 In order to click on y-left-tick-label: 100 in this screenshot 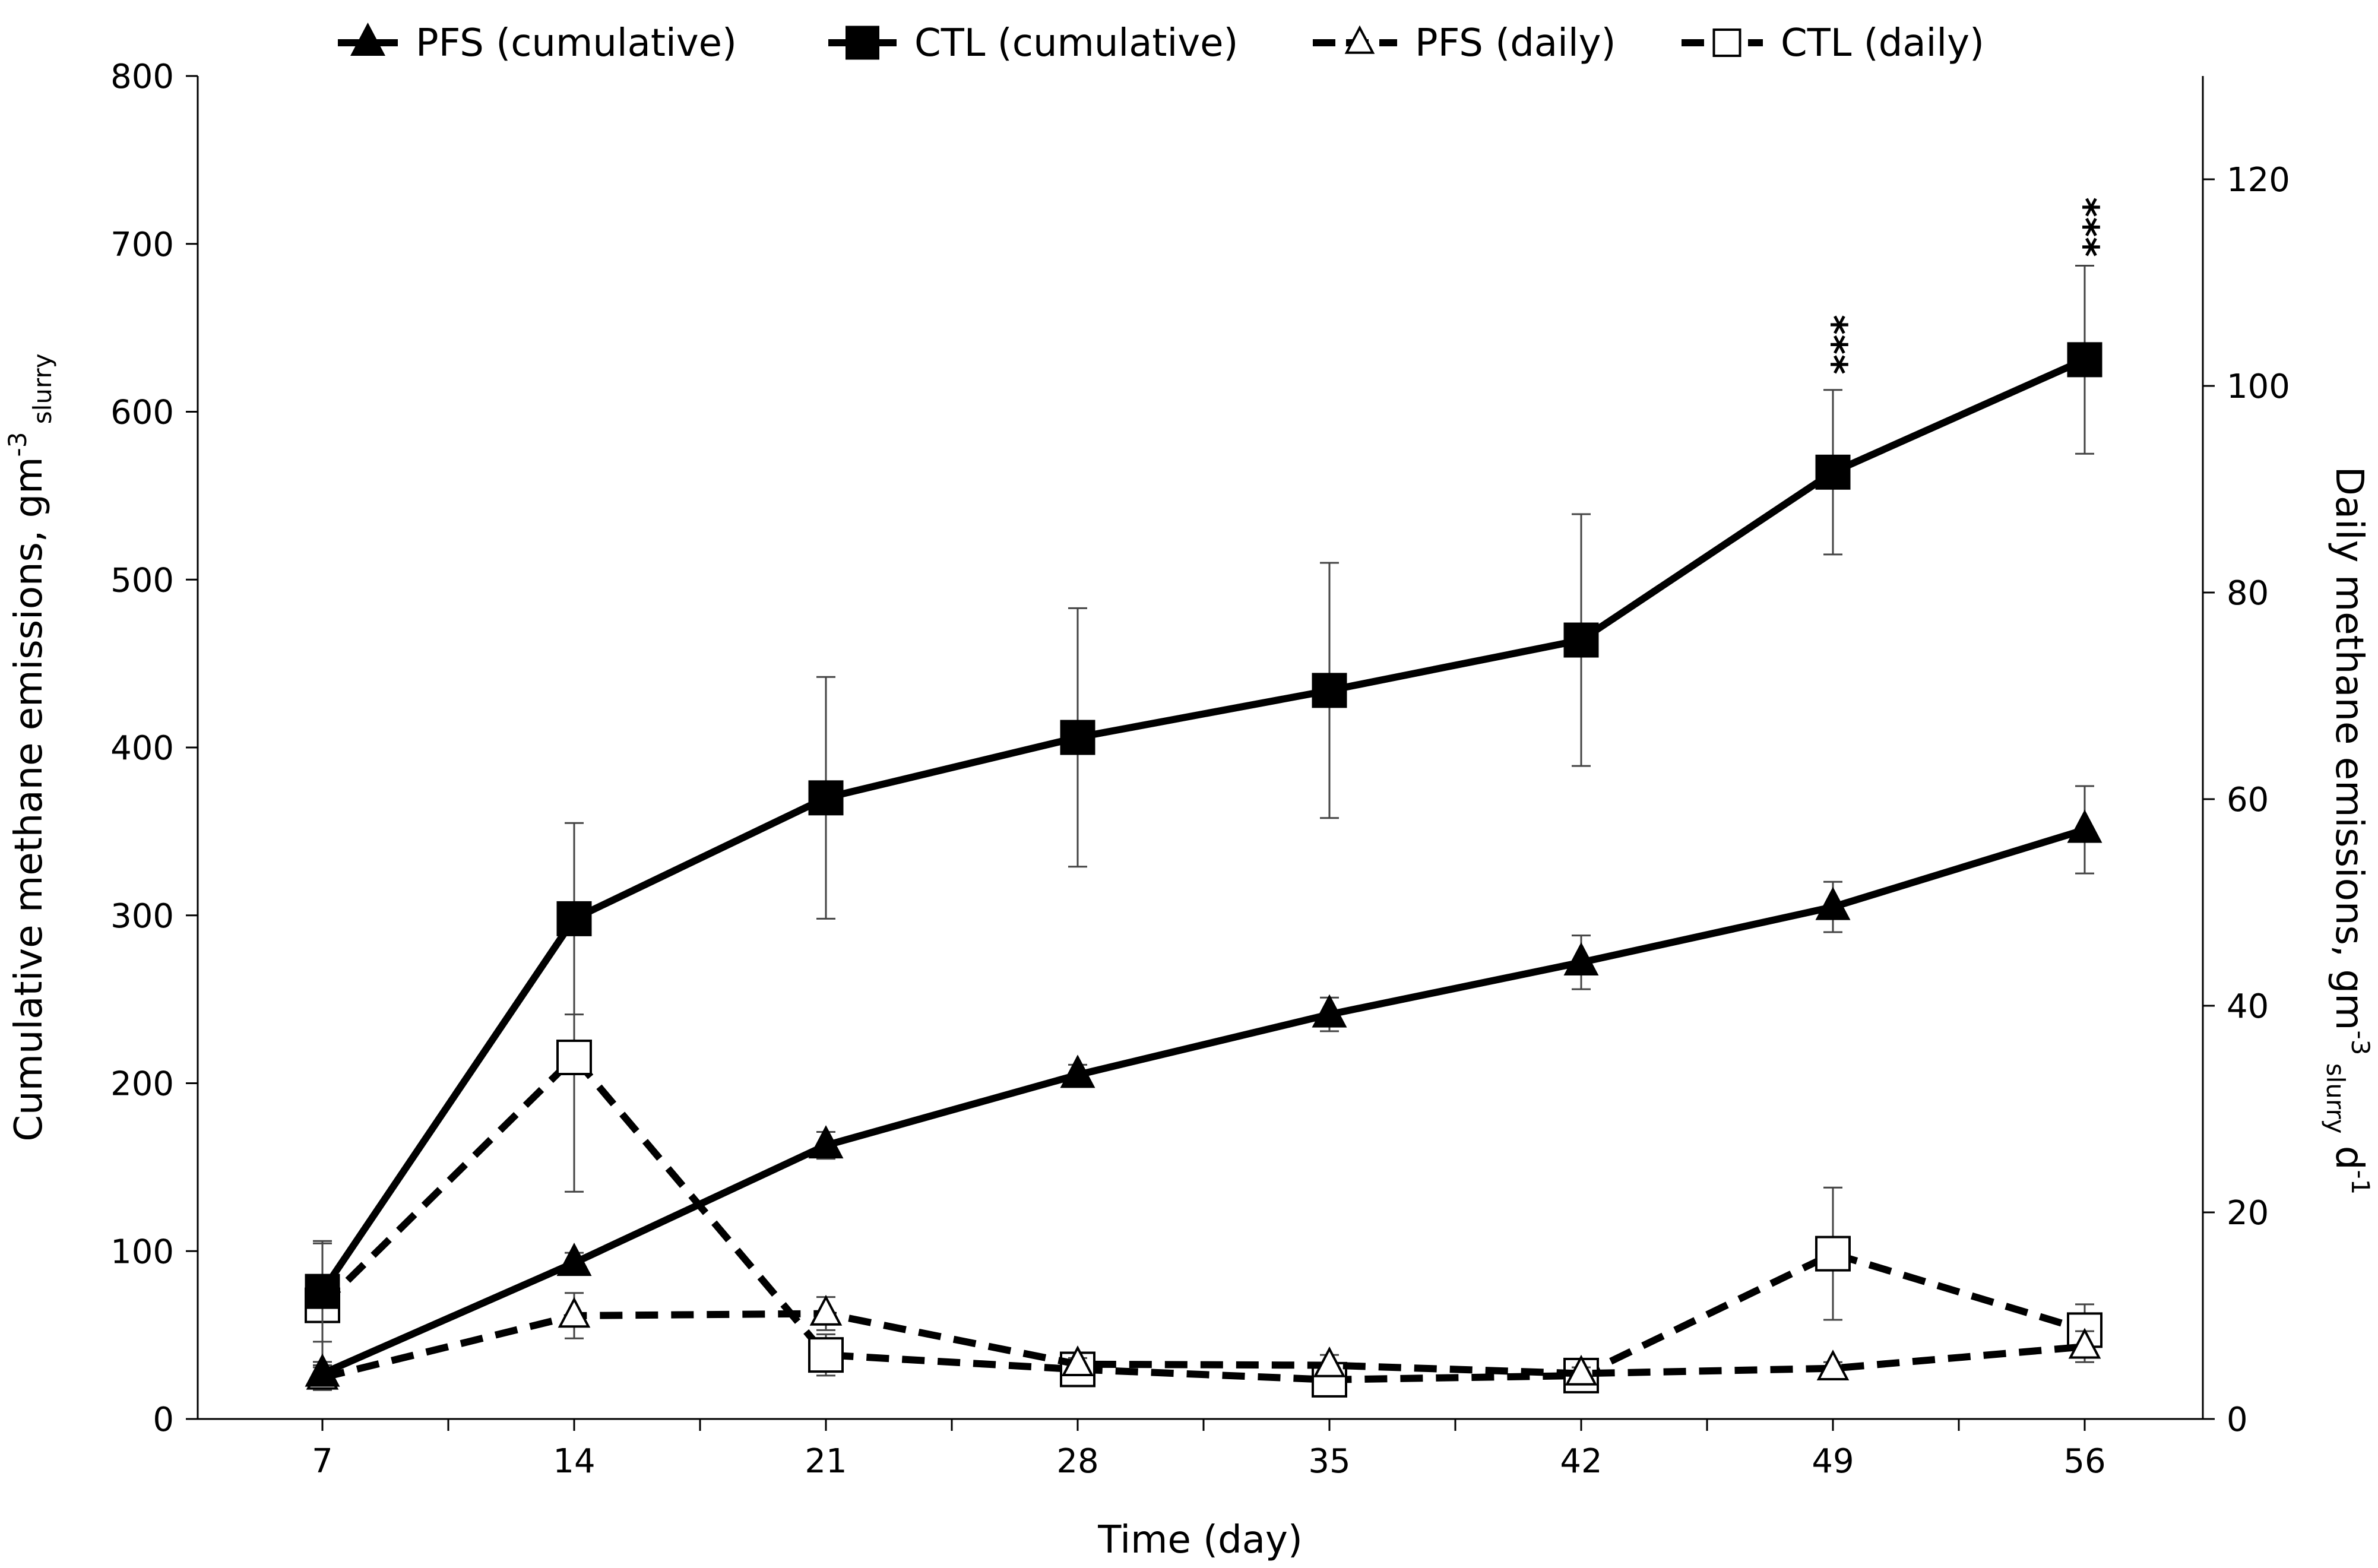, I will do `click(142, 1252)`.